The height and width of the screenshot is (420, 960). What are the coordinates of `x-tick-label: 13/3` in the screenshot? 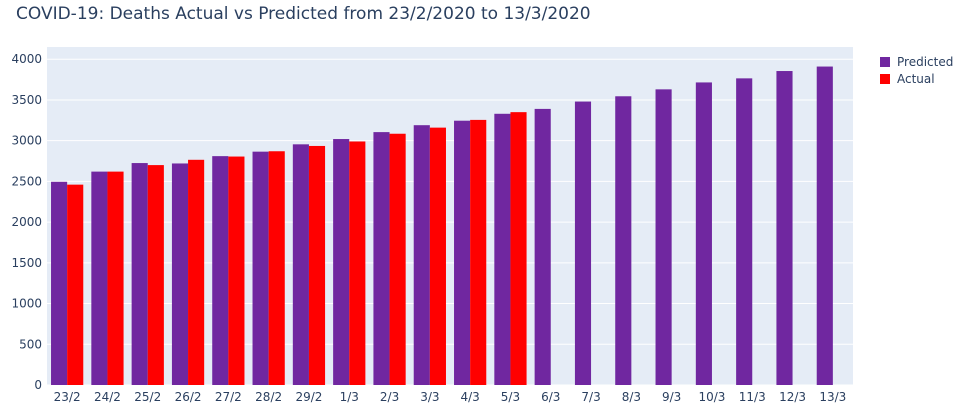 It's located at (832, 397).